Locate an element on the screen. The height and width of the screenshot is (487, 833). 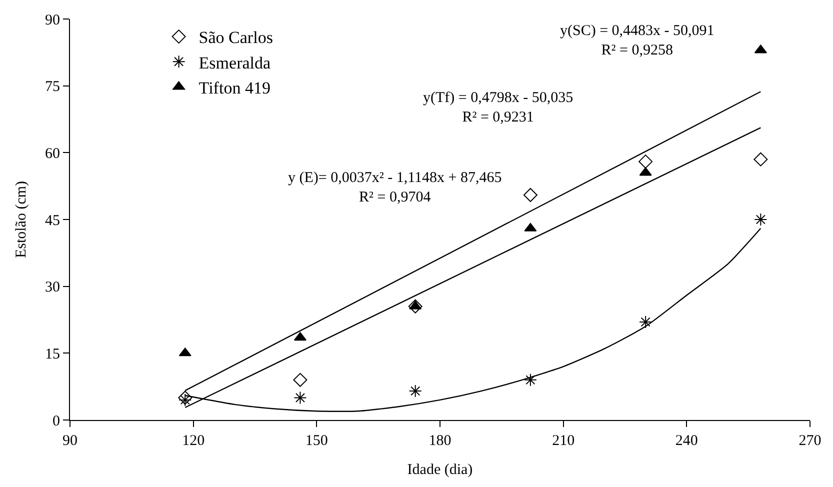
annotation: y(SC) = 0,4483x - 50,091 R² = 0,9258 is located at coordinates (637, 40).